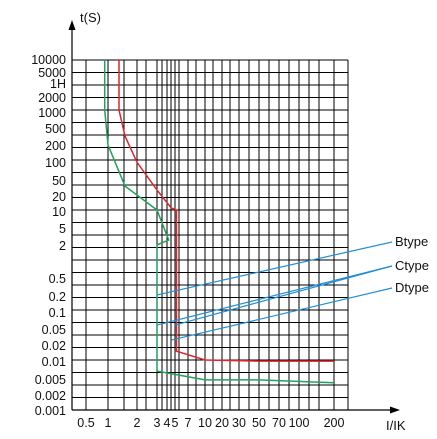 The width and height of the screenshot is (437, 439). Describe the element at coordinates (54, 362) in the screenshot. I see `y-tick-label: 0.01` at that location.